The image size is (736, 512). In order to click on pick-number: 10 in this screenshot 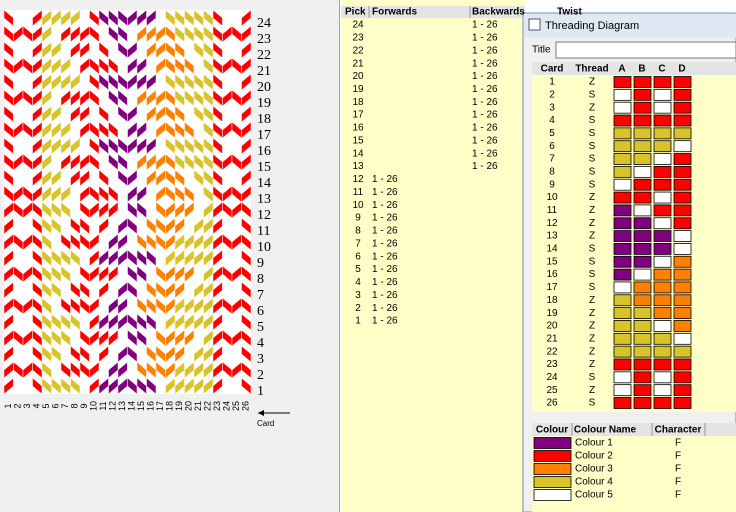, I will do `click(264, 247)`.